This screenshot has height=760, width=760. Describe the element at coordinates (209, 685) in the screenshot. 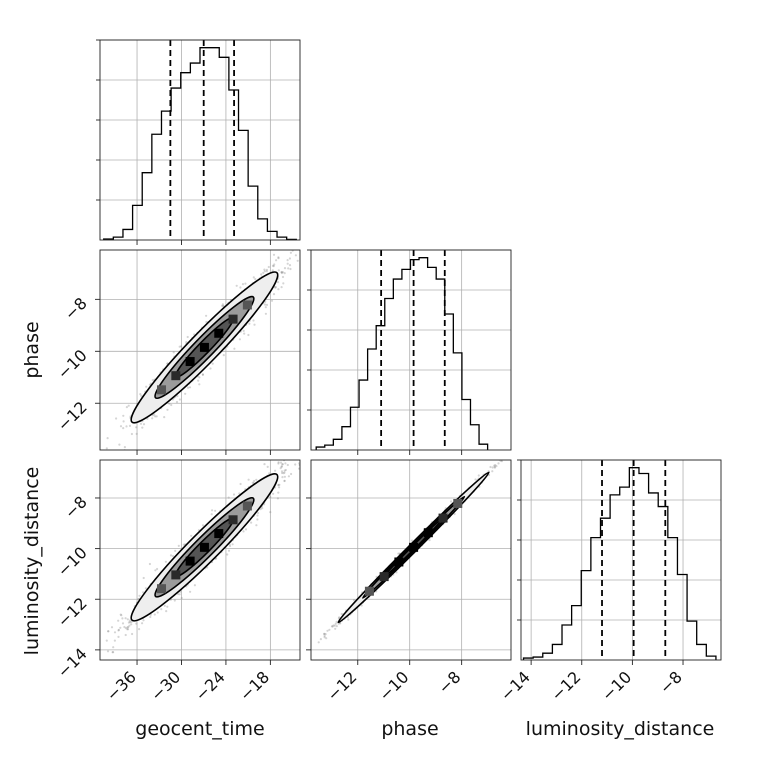

I see `xtick-label-geocent_time-2: −24` at that location.